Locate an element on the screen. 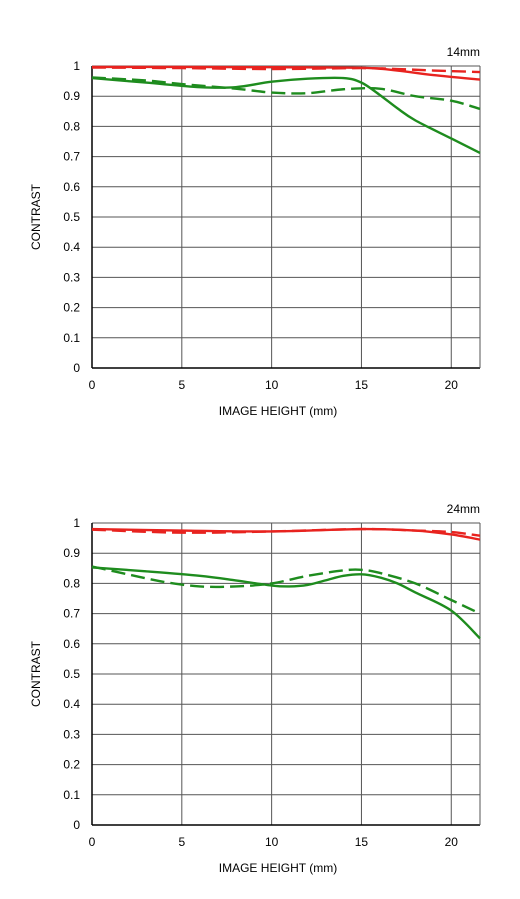  chart-title: 14mm is located at coordinates (463, 52).